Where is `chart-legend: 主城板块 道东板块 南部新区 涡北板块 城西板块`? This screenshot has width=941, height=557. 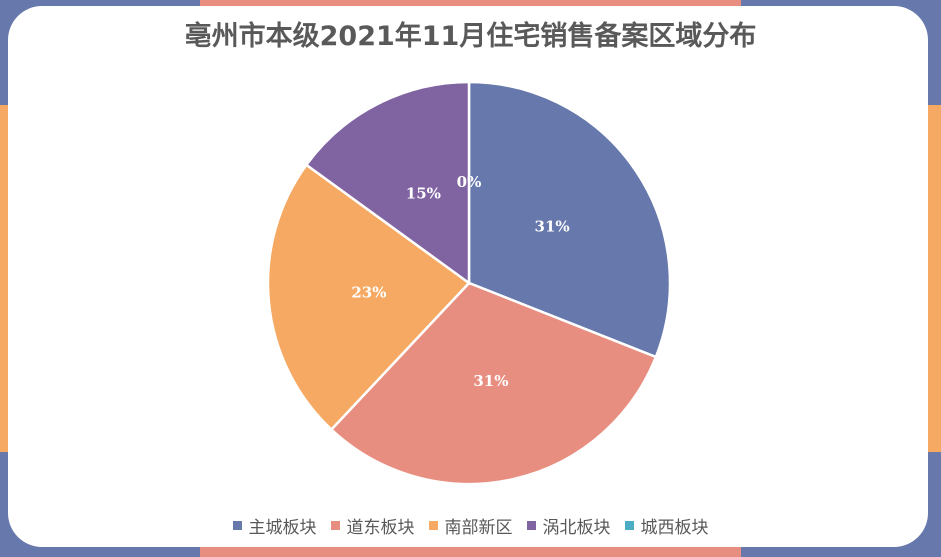
chart-legend: 主城板块 道东板块 南部新区 涡北板块 城西板块 is located at coordinates (470, 525).